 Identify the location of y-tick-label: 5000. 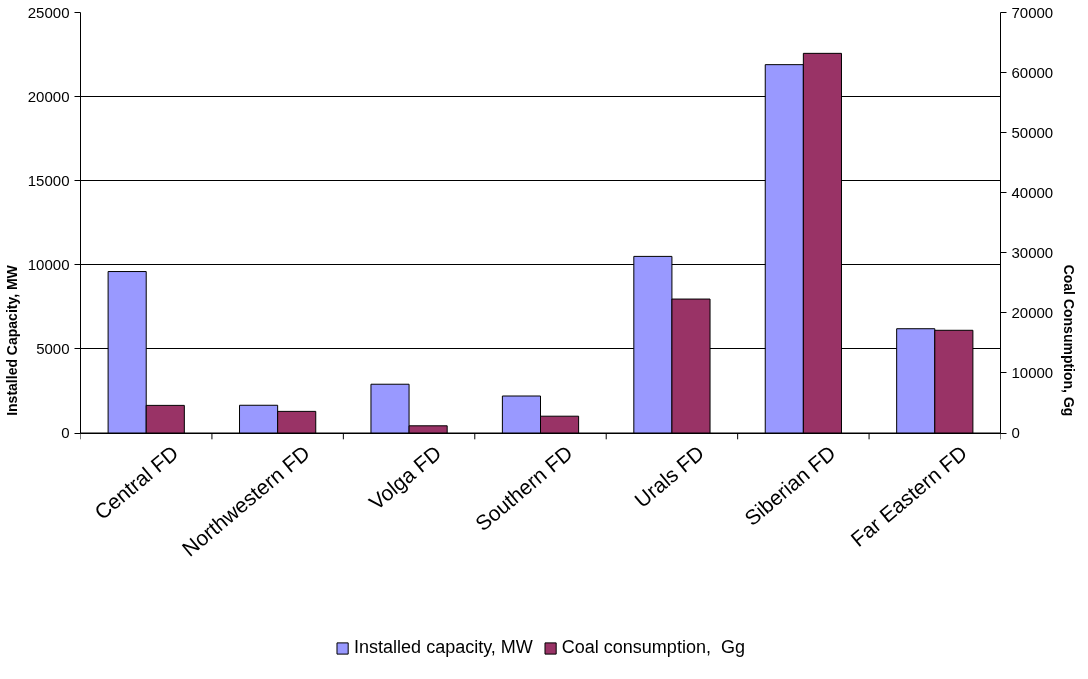
(53, 348).